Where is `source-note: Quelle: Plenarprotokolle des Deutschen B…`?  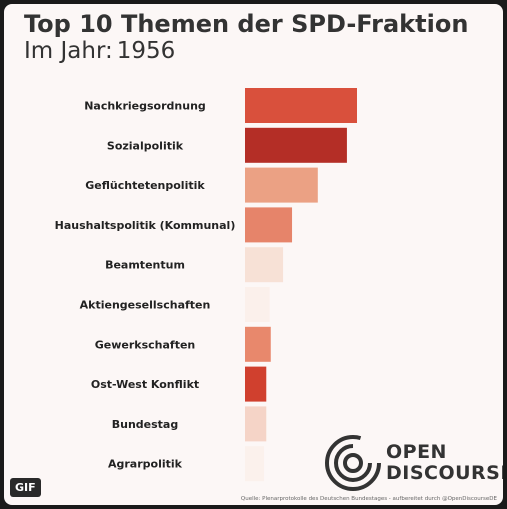
source-note: Quelle: Plenarprotokolle des Deutschen B… is located at coordinates (368, 499).